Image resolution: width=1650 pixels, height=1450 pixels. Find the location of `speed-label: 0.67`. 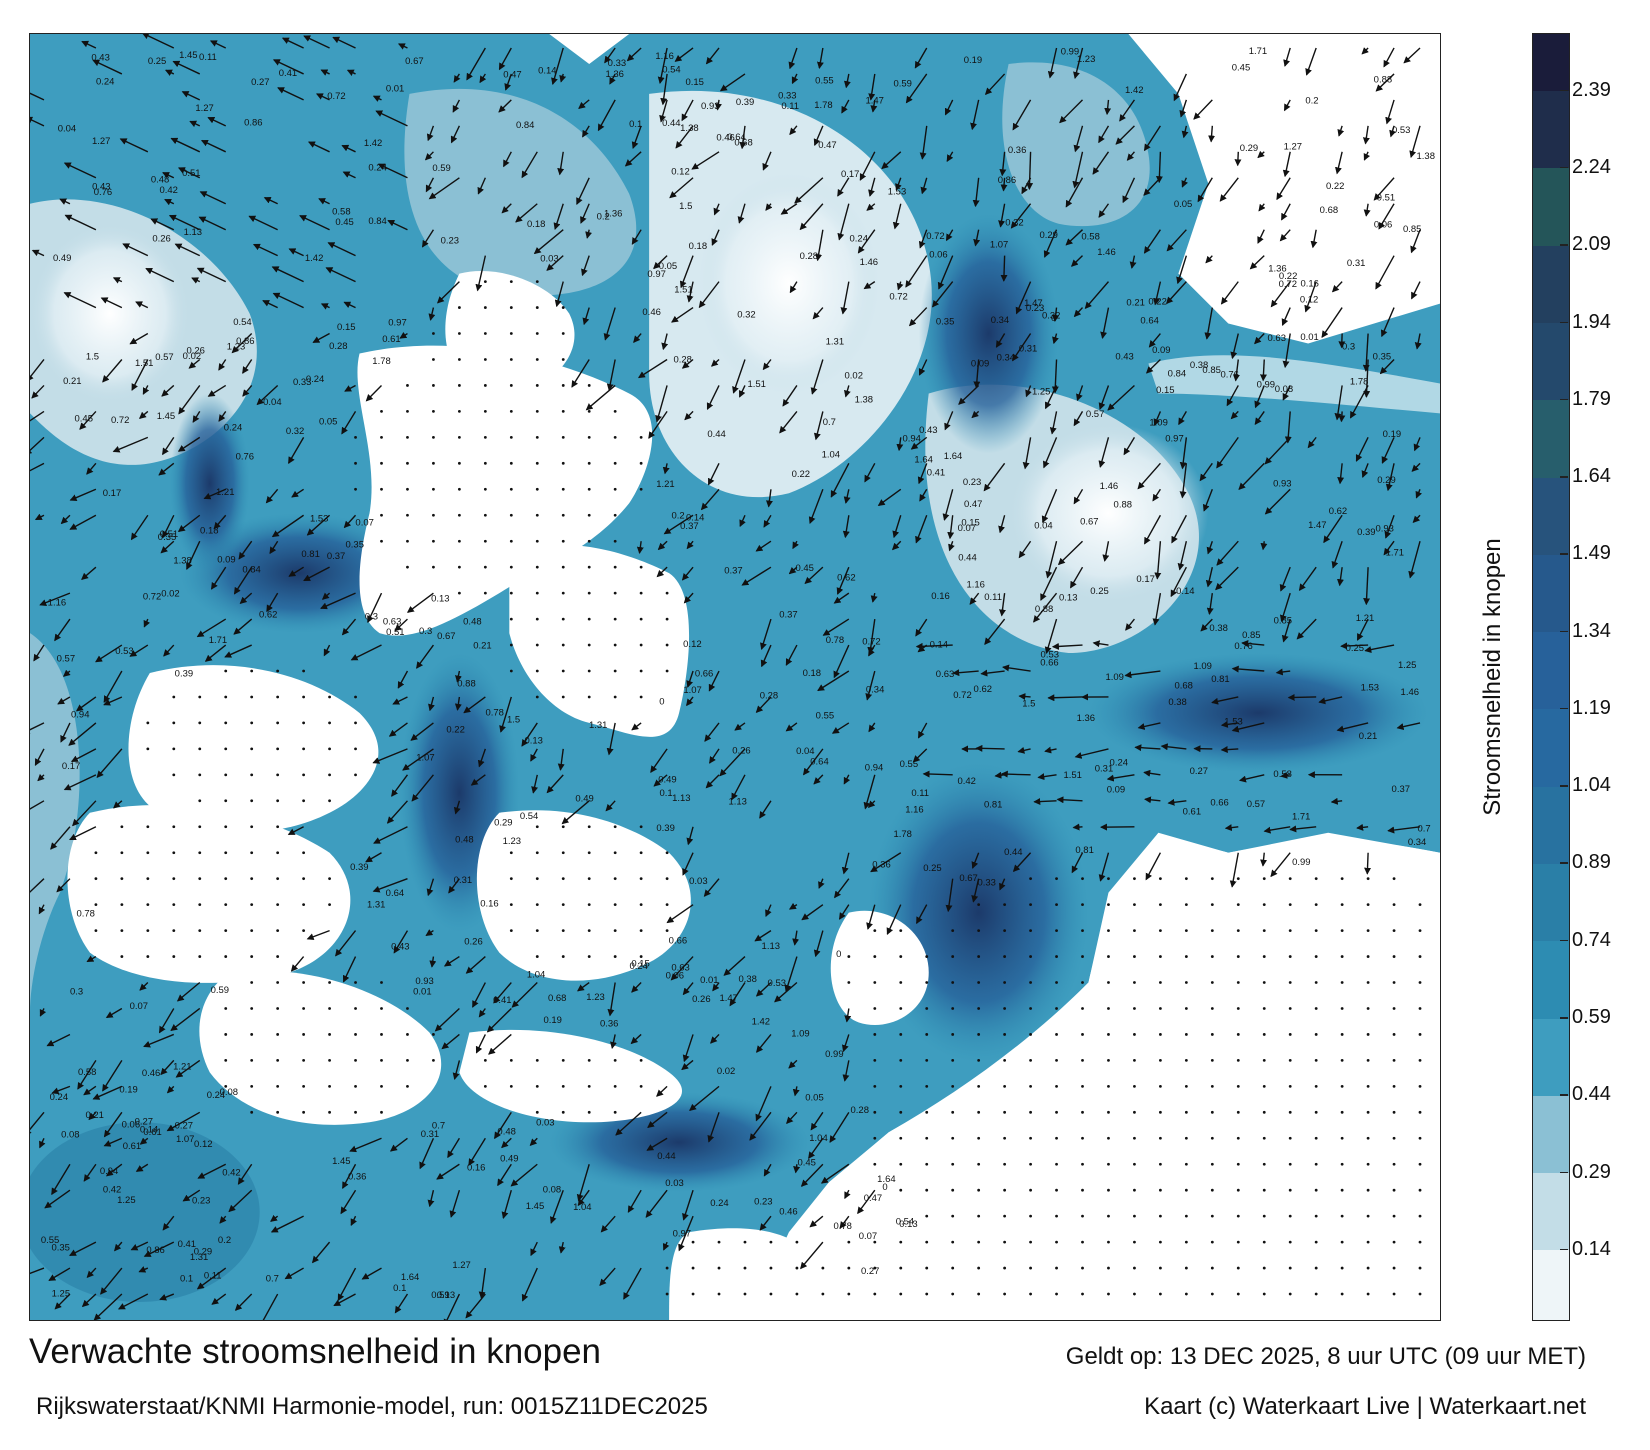

speed-label: 0.67 is located at coordinates (968, 878).